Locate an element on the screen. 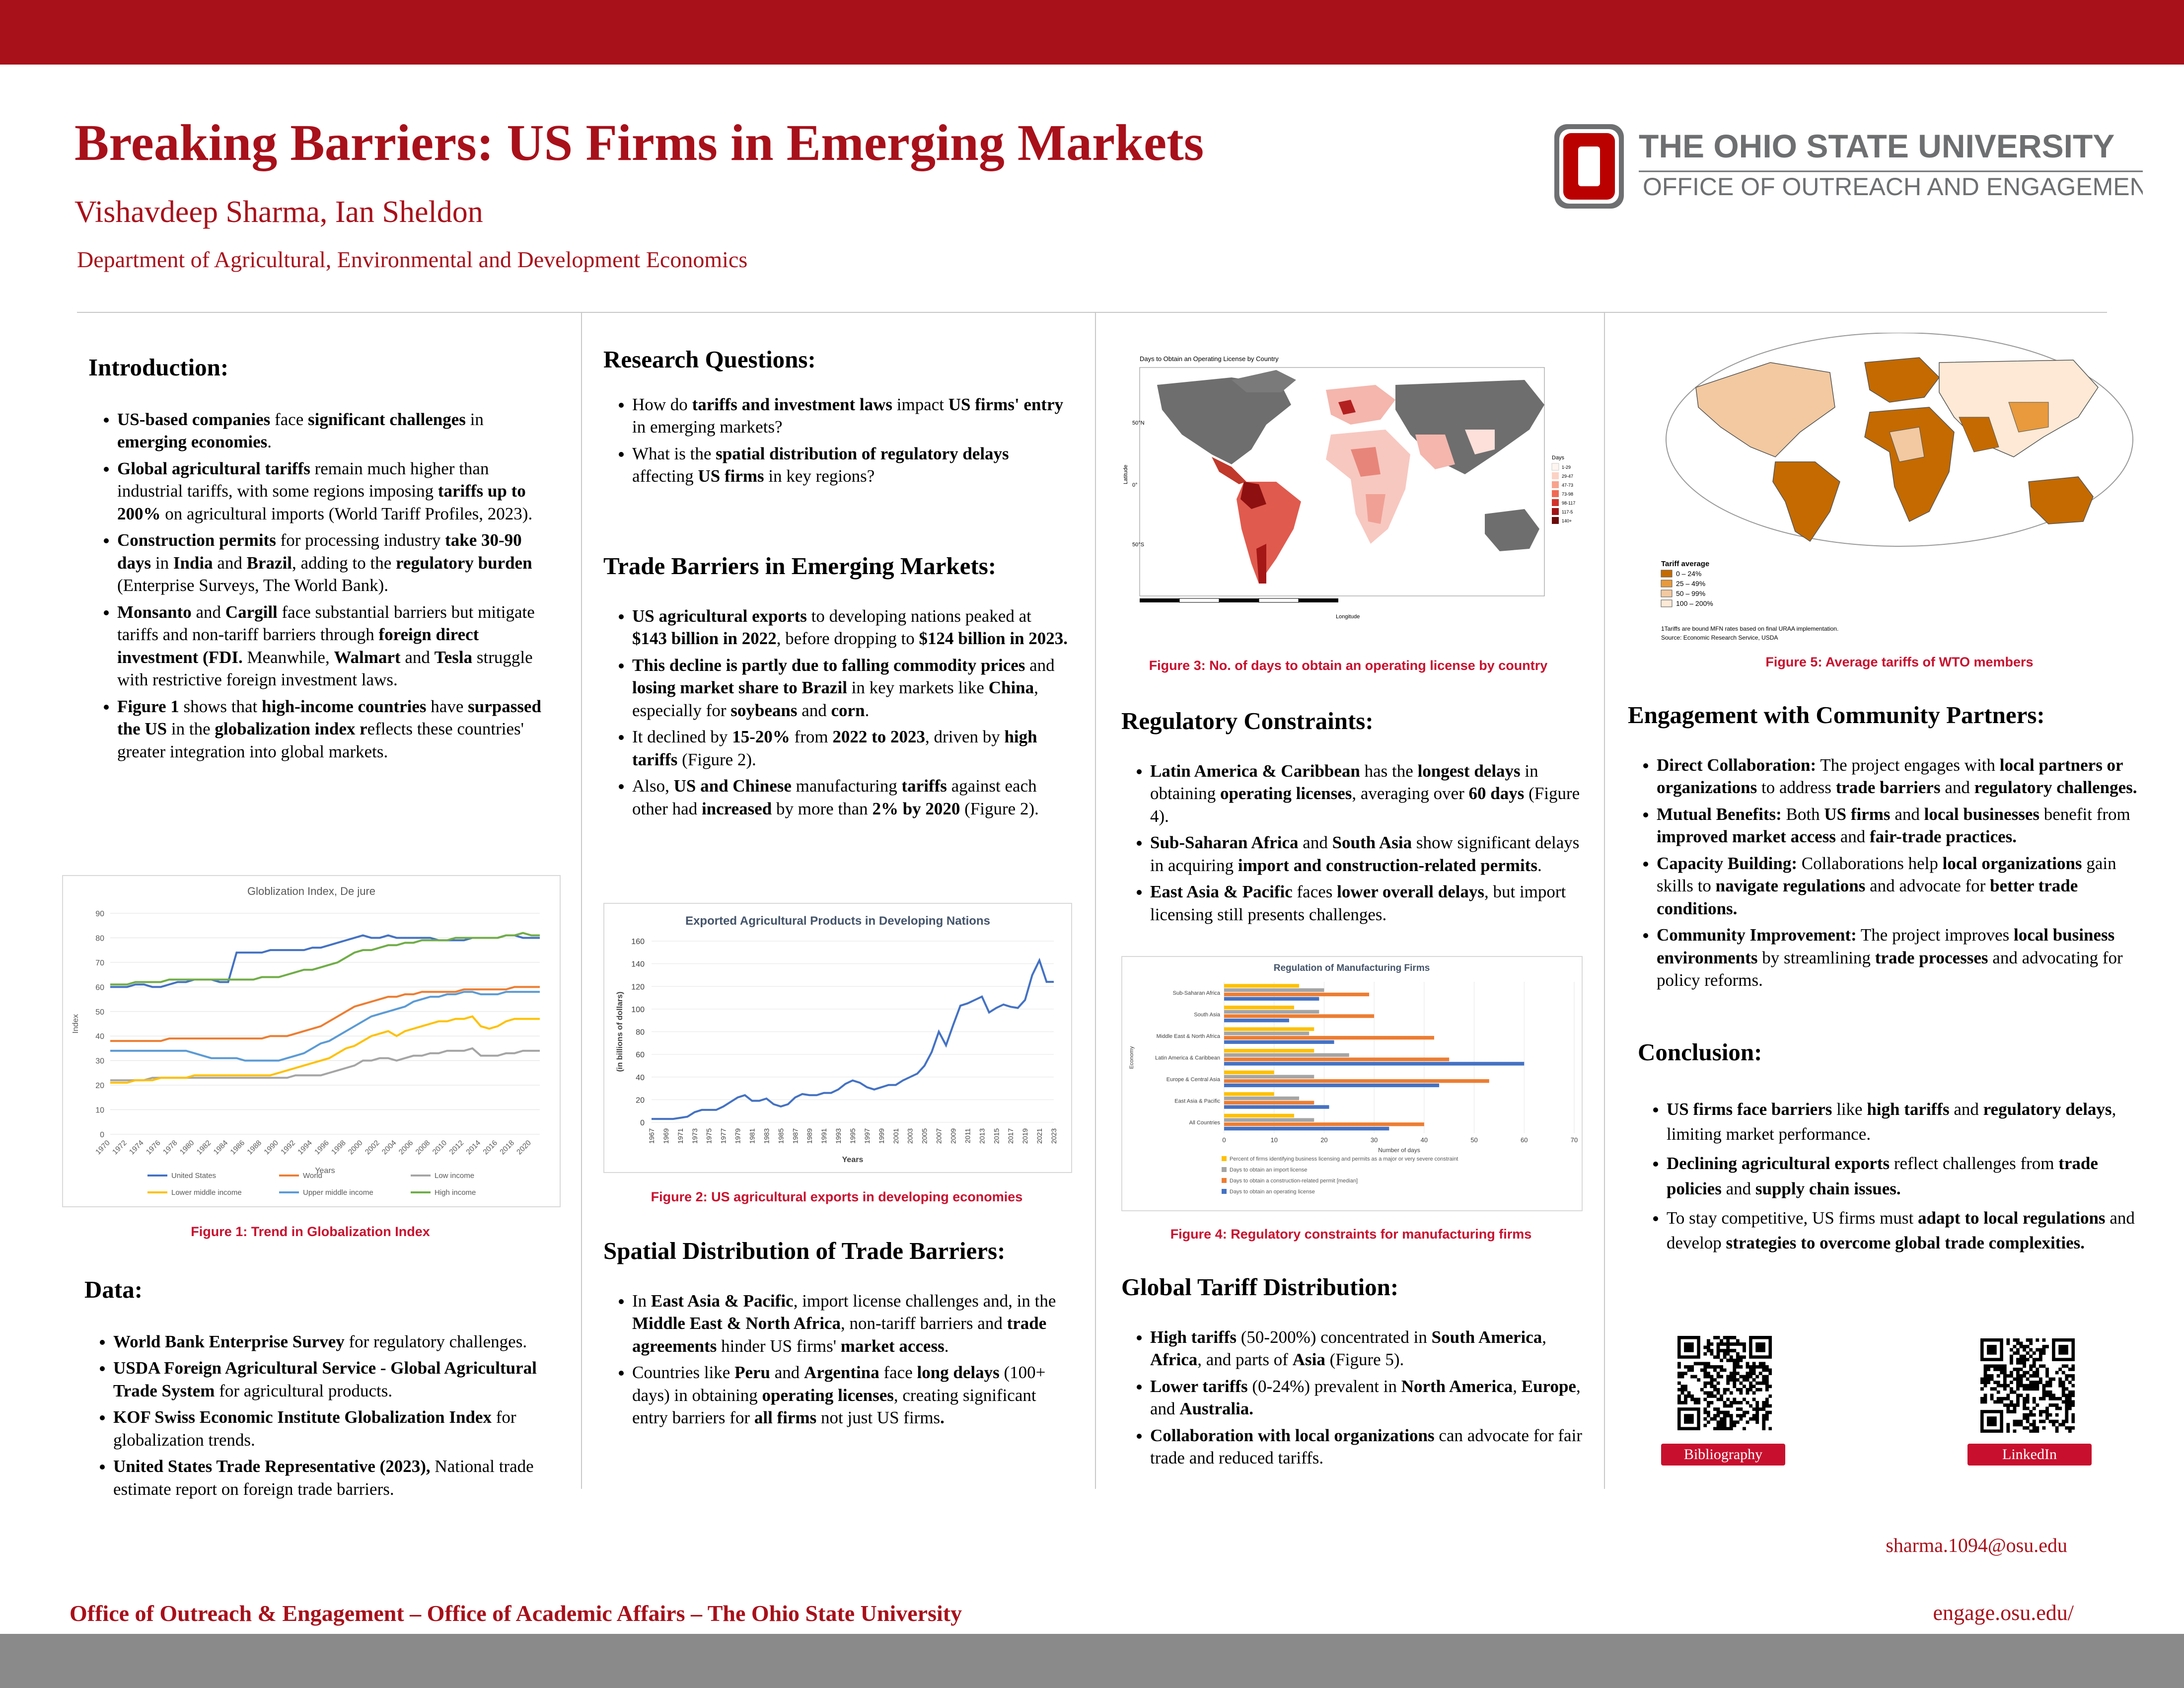 The height and width of the screenshot is (1688, 2184). y-tick-label: 20 is located at coordinates (99, 1086).